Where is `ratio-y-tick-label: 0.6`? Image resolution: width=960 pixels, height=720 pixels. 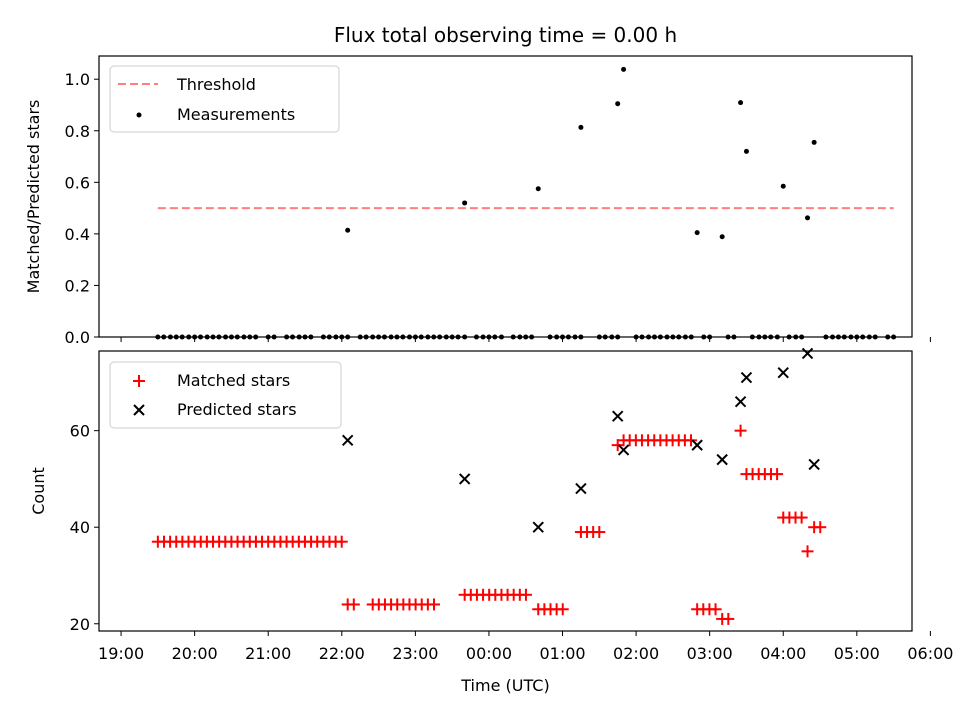
ratio-y-tick-label: 0.6 is located at coordinates (77, 182).